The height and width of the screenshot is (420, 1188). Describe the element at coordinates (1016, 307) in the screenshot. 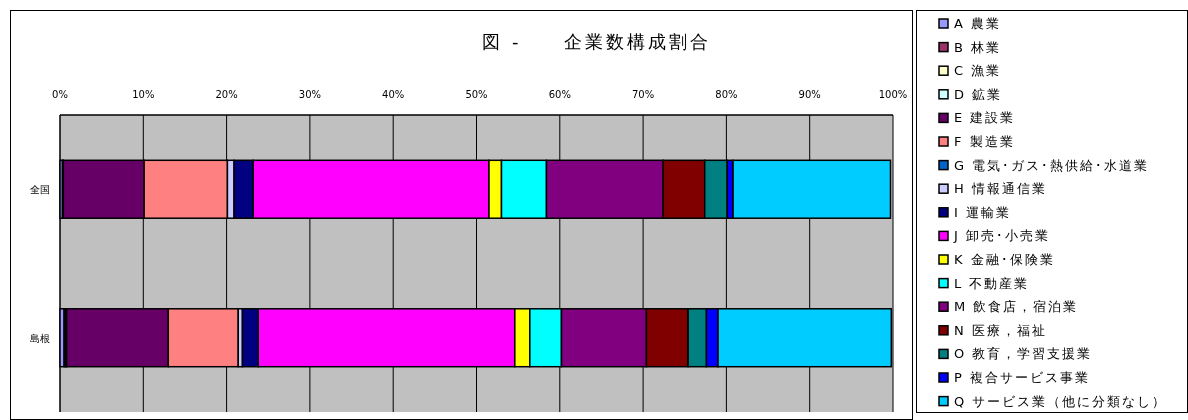

I see `legend-label: M 飲食店，宿泊業` at that location.